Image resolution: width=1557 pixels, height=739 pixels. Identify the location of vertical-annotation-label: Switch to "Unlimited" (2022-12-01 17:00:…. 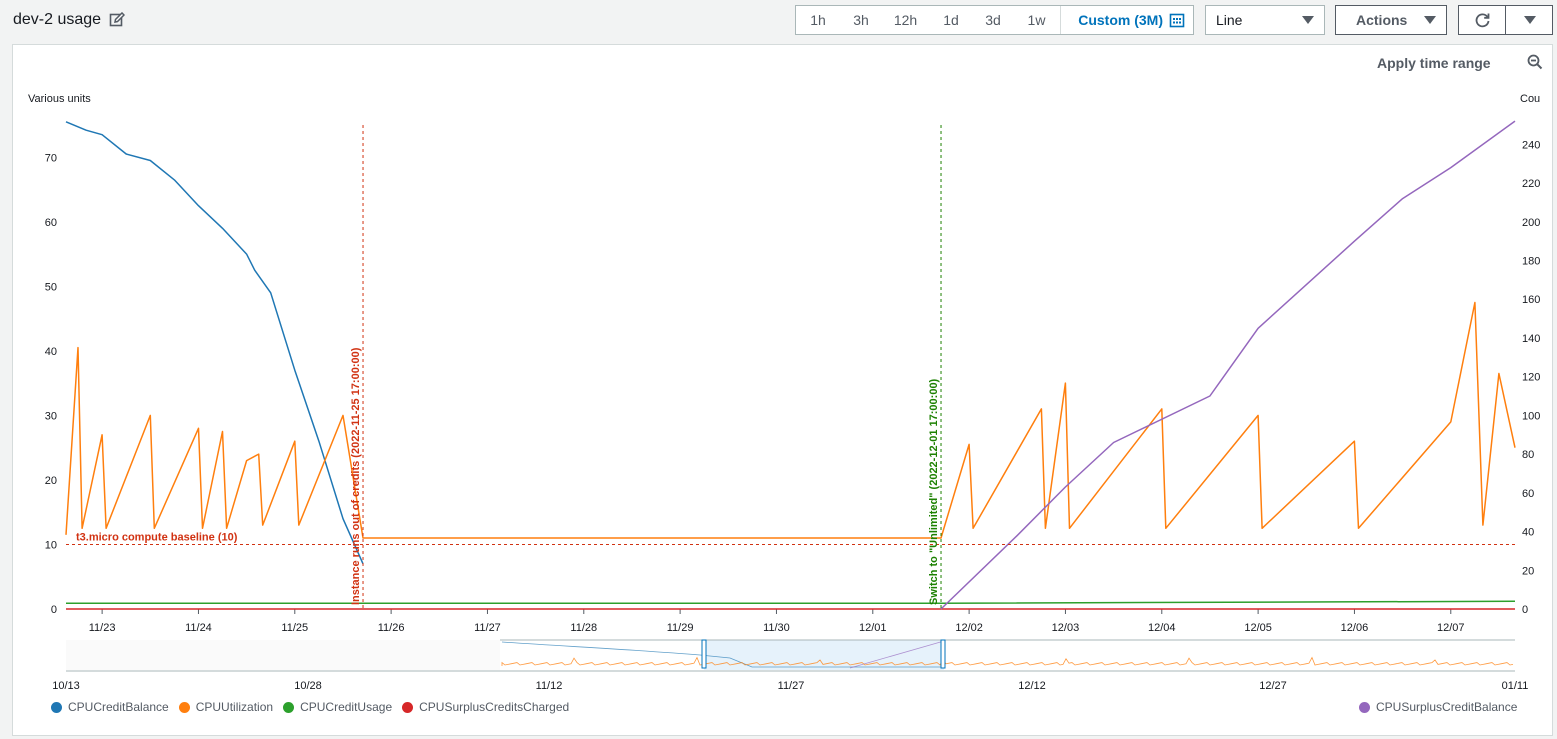
(934, 491).